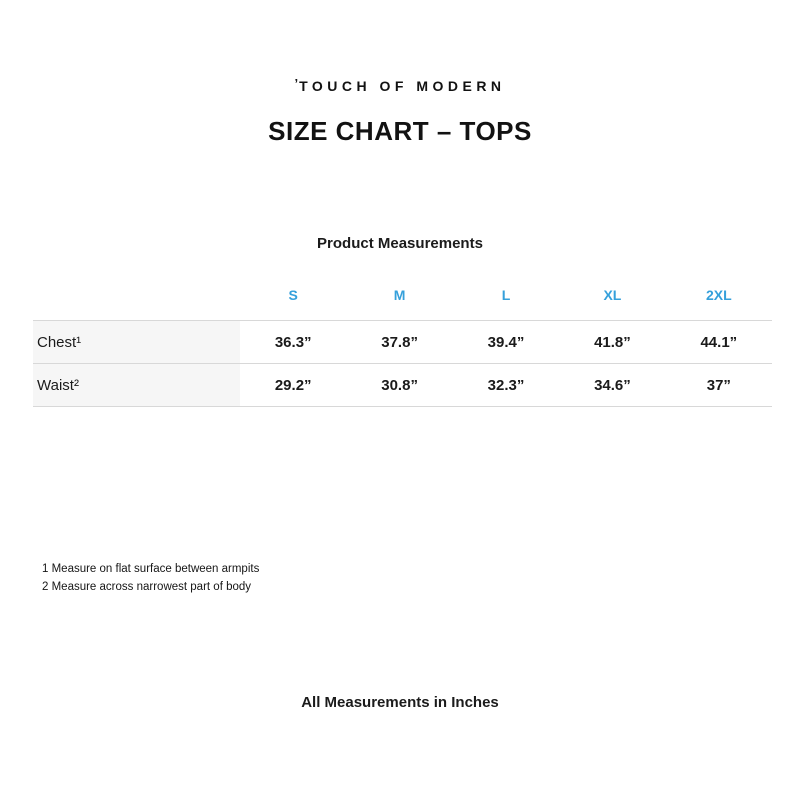 This screenshot has width=800, height=800. What do you see at coordinates (297, 83) in the screenshot?
I see `brand-logo-mark: ’` at bounding box center [297, 83].